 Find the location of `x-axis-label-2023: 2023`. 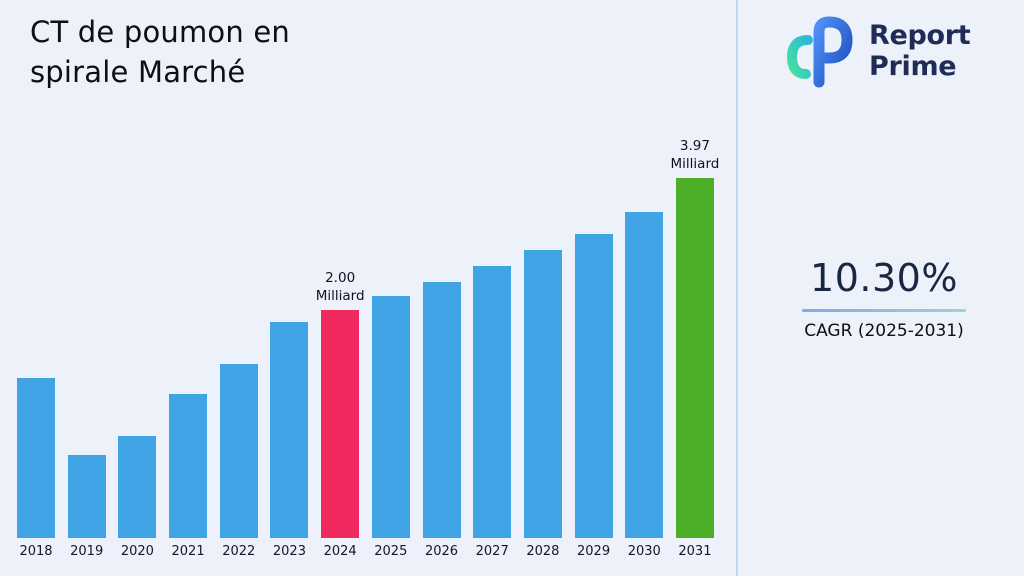

x-axis-label-2023: 2023 is located at coordinates (289, 551).